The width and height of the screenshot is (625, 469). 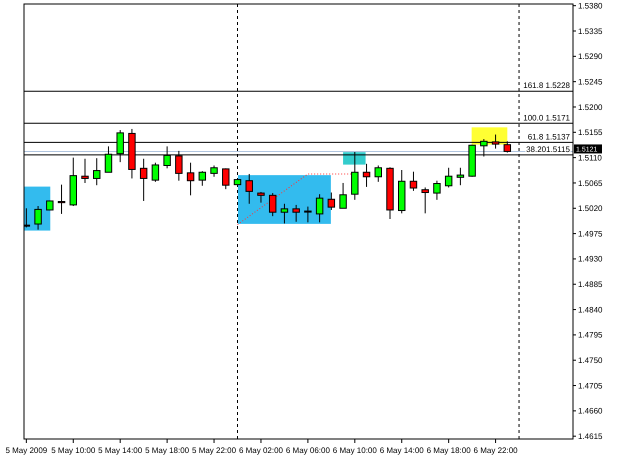 I want to click on x-tick-label: 6 May 06:00, so click(x=308, y=450).